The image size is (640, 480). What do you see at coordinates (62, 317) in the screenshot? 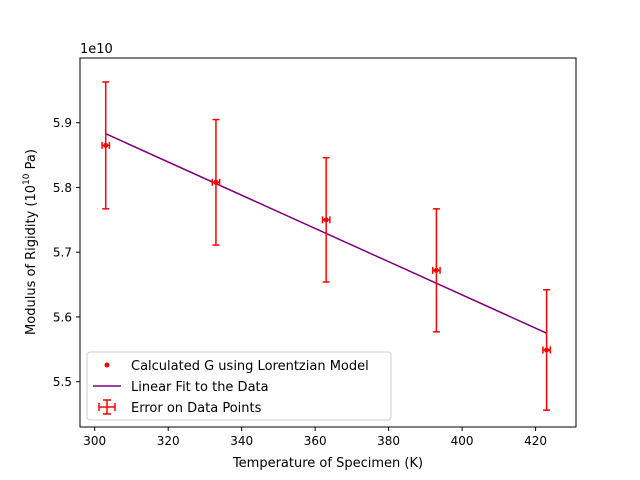
I see `y-tick-label: 5.6` at bounding box center [62, 317].